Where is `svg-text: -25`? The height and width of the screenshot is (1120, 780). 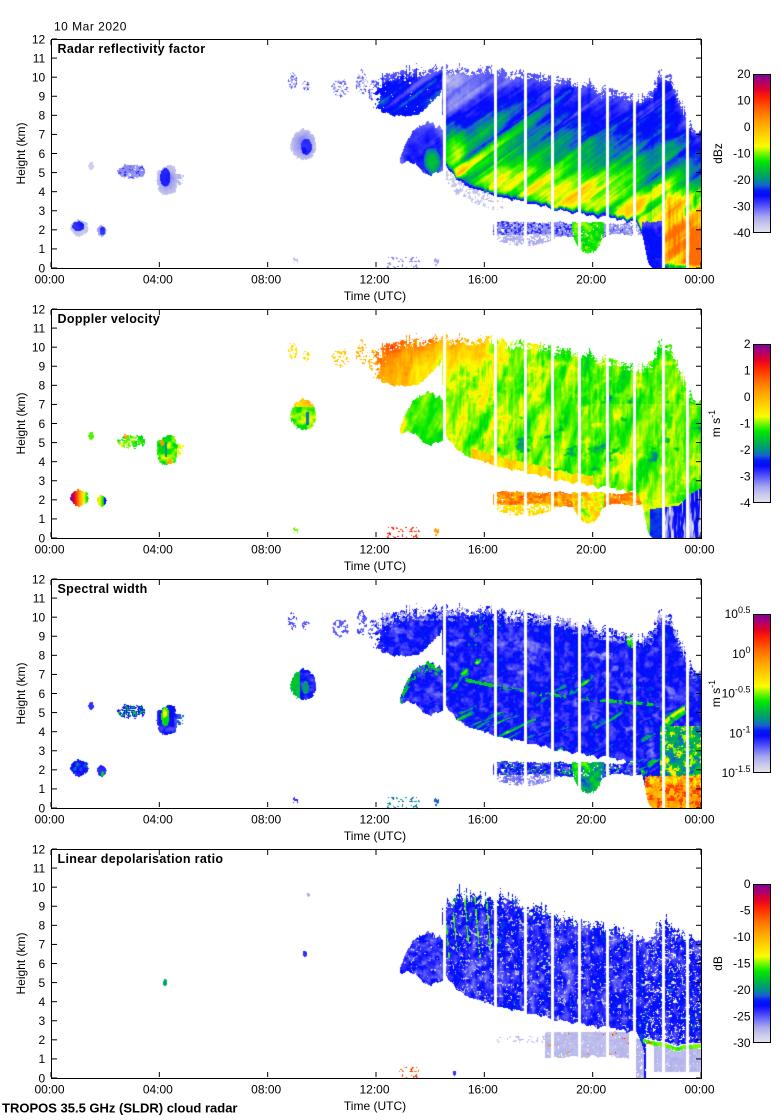
svg-text: -25 is located at coordinates (742, 1017).